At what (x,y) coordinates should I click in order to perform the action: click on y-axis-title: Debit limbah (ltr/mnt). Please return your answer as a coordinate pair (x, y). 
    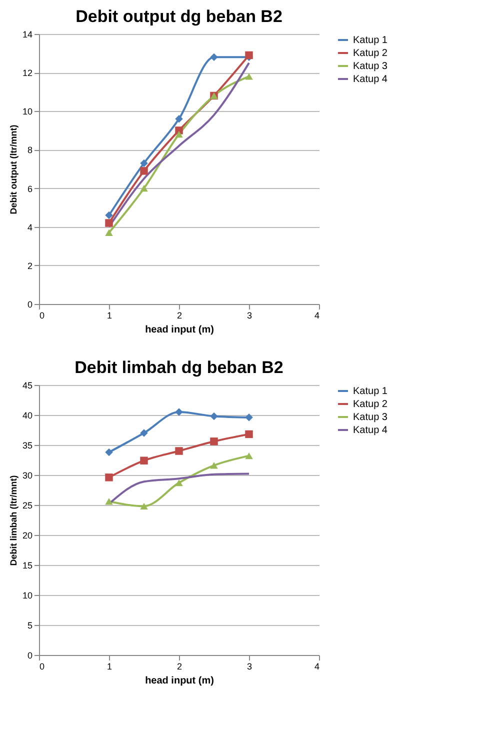
    Looking at the image, I should click on (13, 520).